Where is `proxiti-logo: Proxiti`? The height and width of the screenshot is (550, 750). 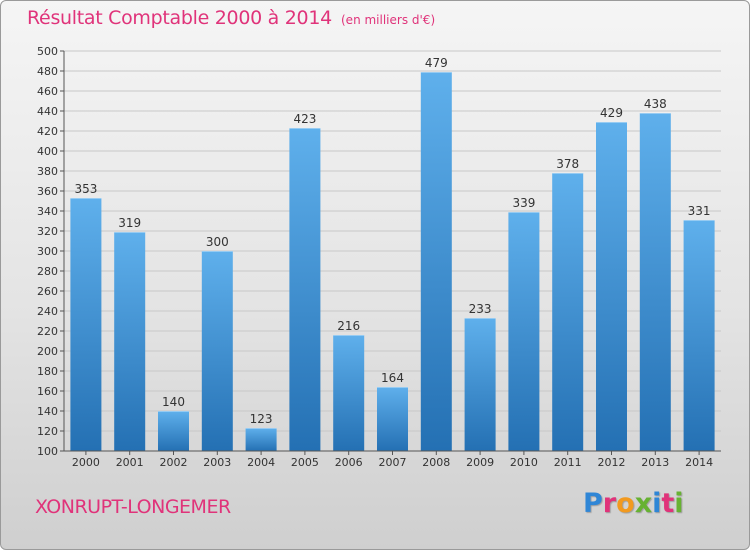 proxiti-logo: Proxiti is located at coordinates (633, 503).